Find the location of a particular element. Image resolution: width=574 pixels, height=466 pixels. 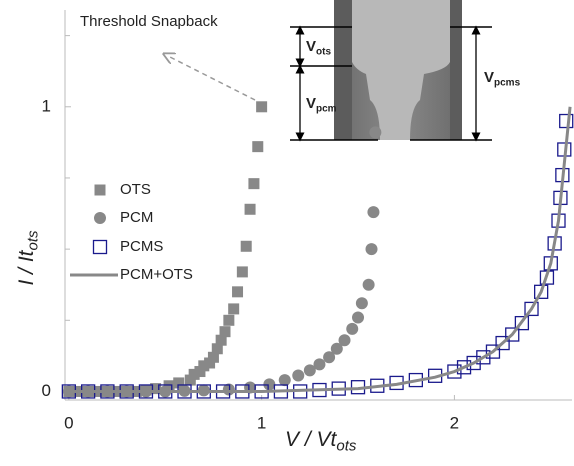

x-tick-label: 2 is located at coordinates (454, 422).